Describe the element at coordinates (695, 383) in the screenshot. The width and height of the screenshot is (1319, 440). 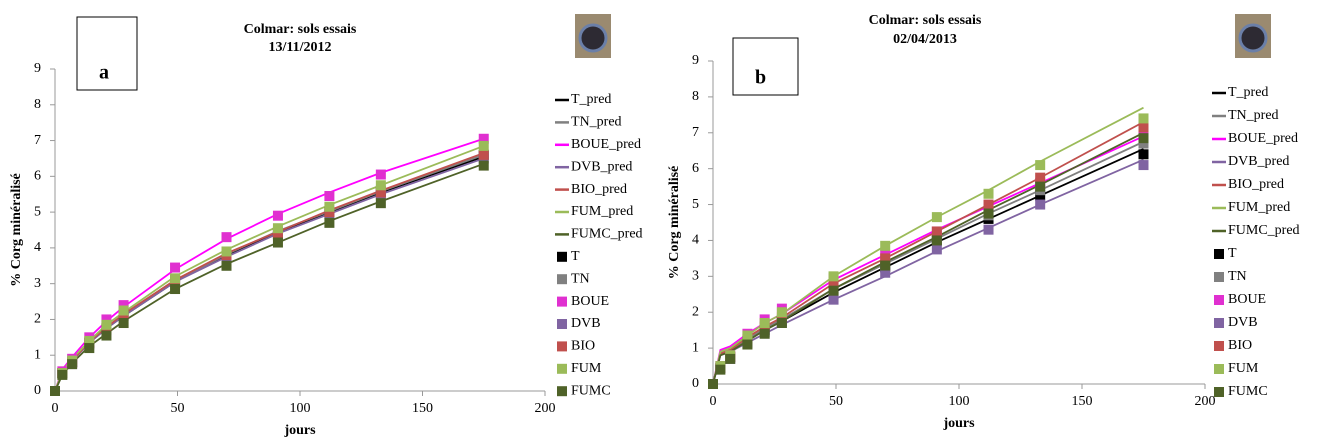
I see `y-tick-label: 0` at that location.